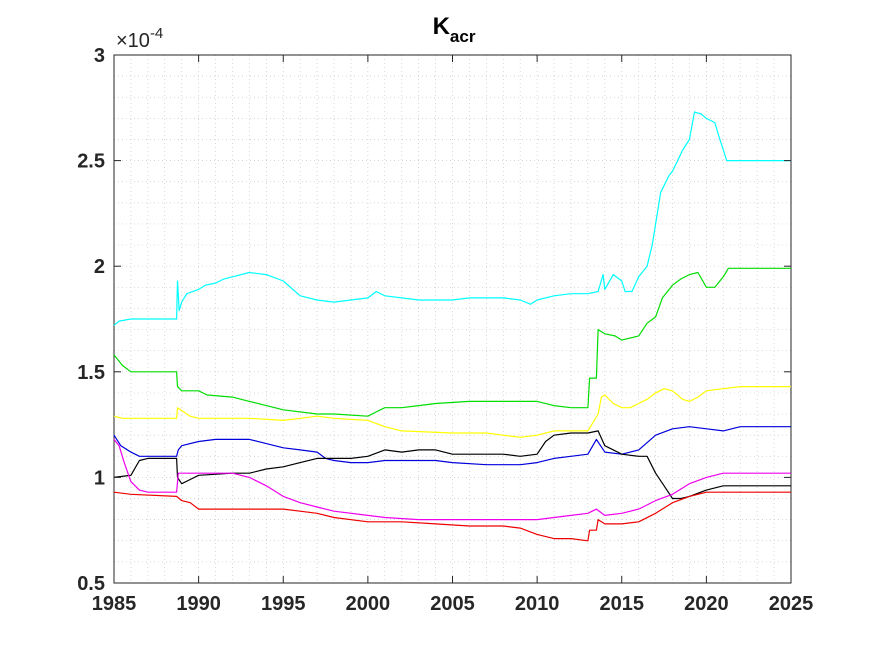  What do you see at coordinates (133, 41) in the screenshot?
I see `y-axis-exponent-prefix: ×10` at bounding box center [133, 41].